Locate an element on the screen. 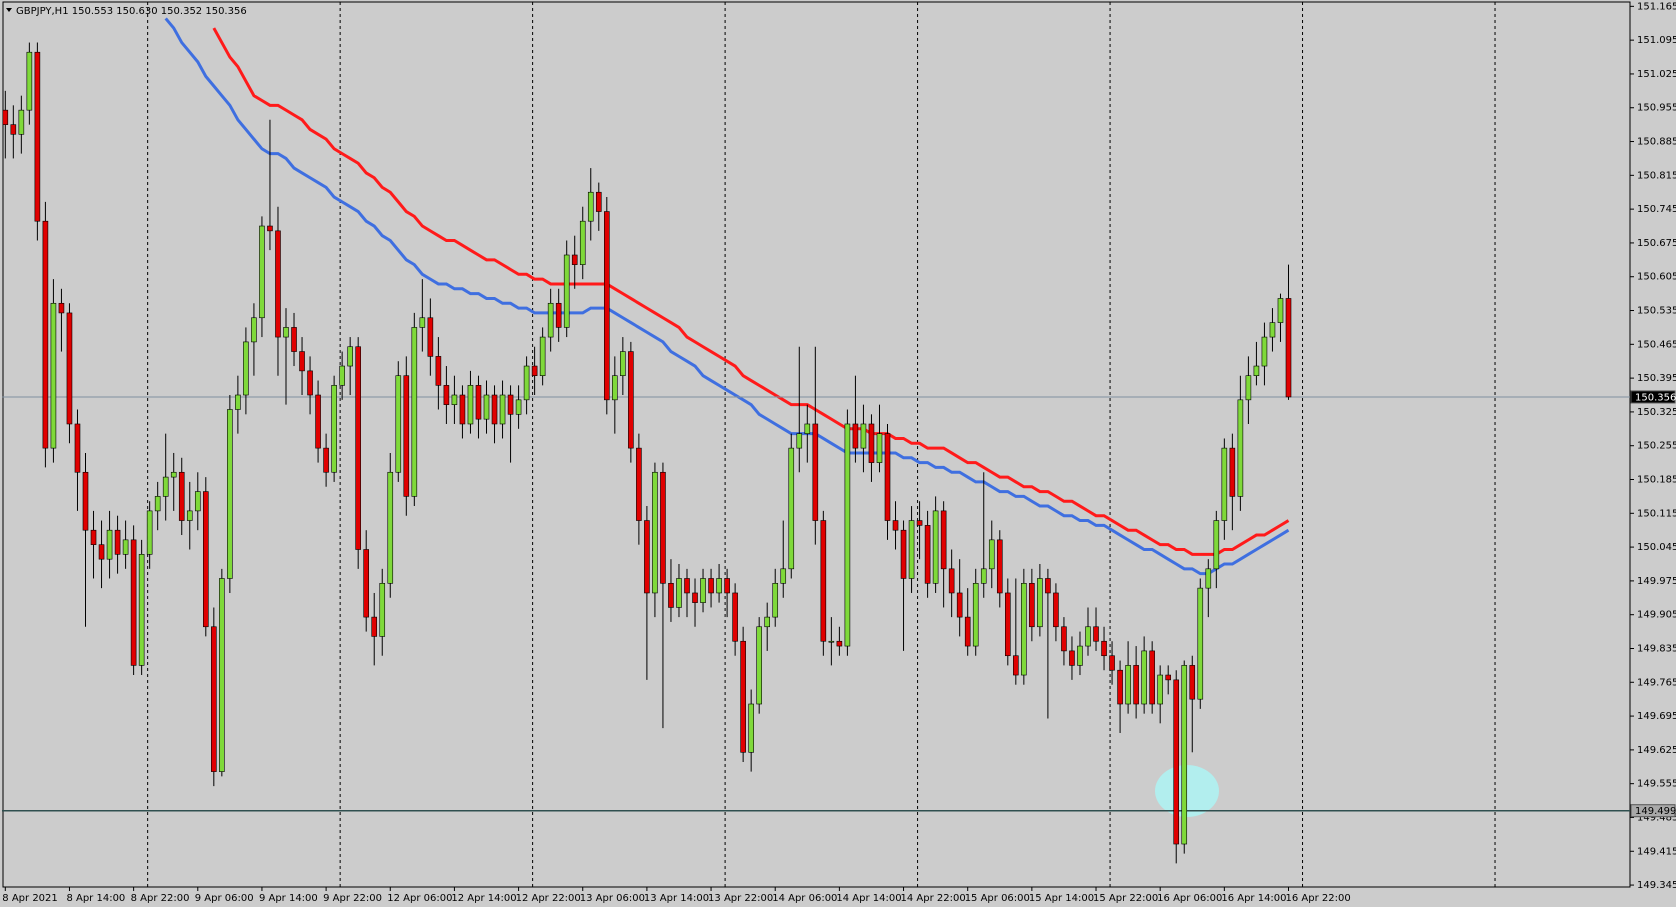 The image size is (1676, 907). x-tick-label: 14 Apr 14:00 is located at coordinates (868, 898).